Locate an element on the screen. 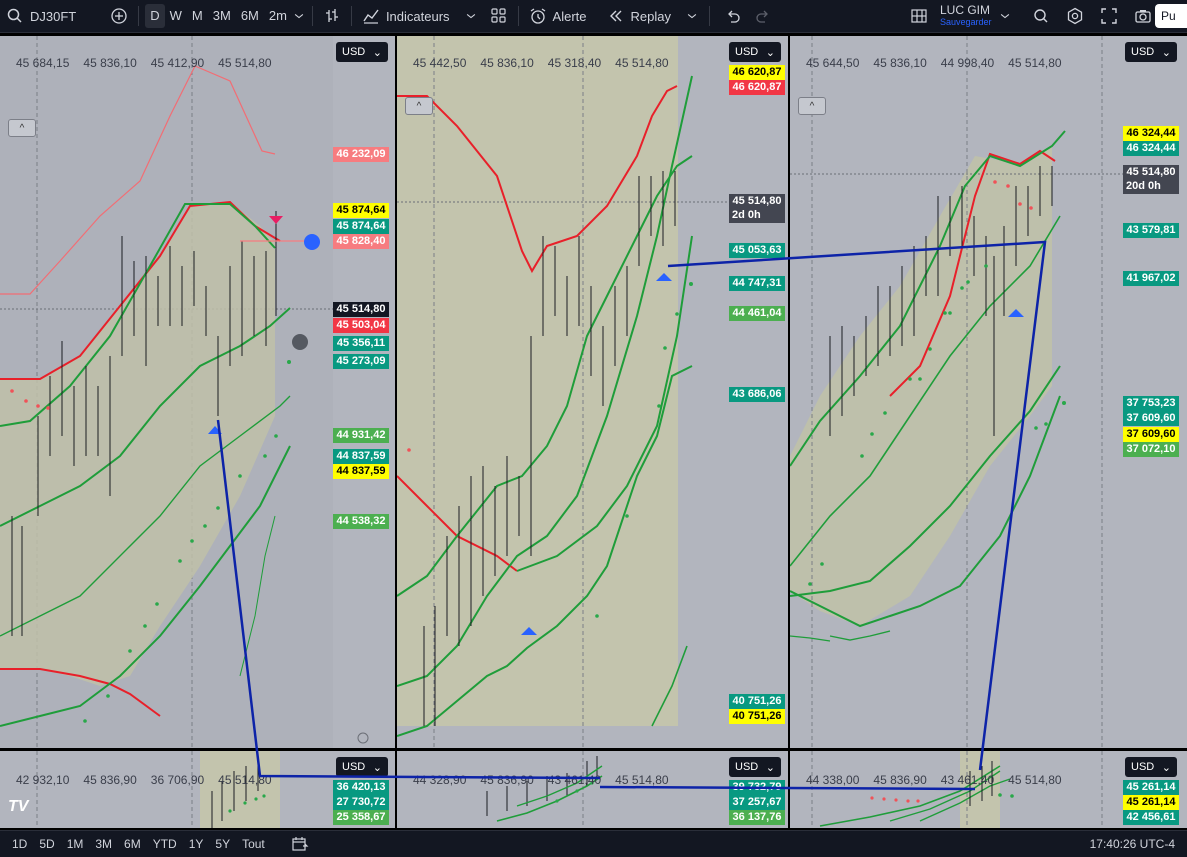  range-1y: 1Y is located at coordinates (196, 844).